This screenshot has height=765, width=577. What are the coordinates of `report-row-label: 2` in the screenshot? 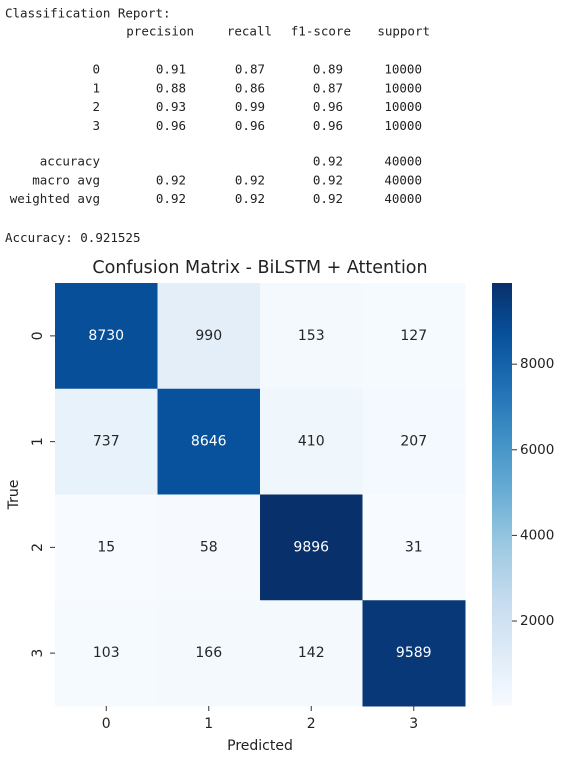 It's located at (96, 106).